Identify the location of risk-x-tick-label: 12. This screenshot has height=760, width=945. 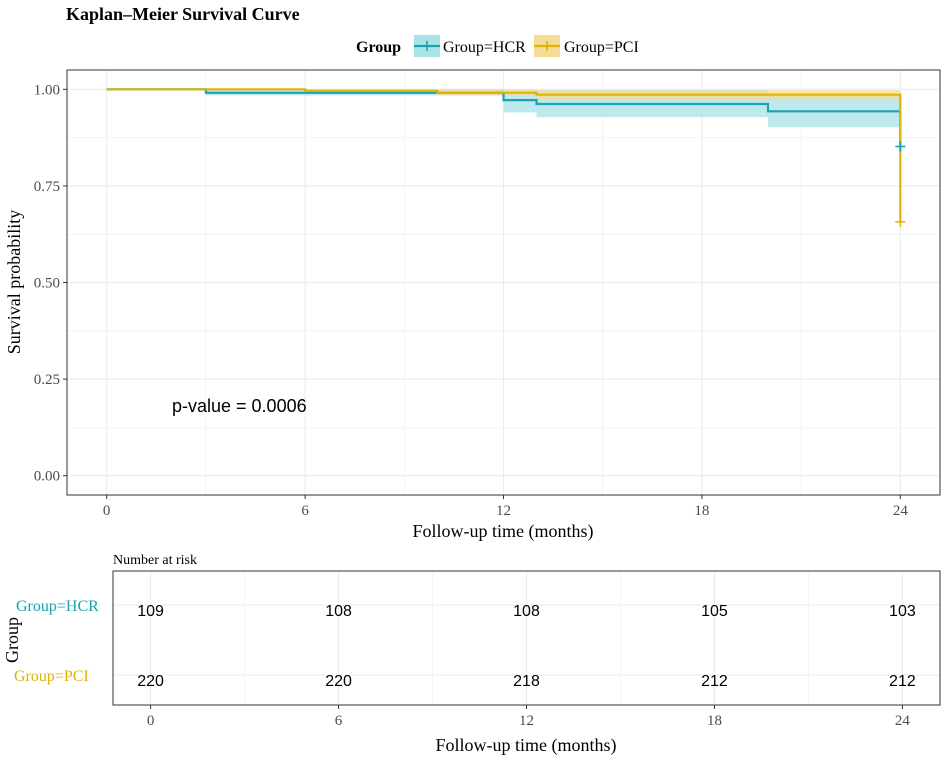
(526, 721).